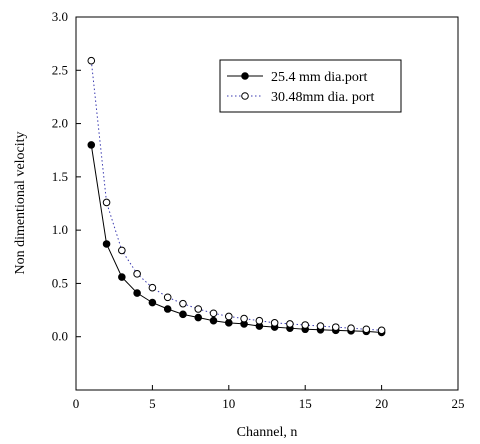 Image resolution: width=480 pixels, height=444 pixels. I want to click on y-tick-label: 1.5, so click(60, 176).